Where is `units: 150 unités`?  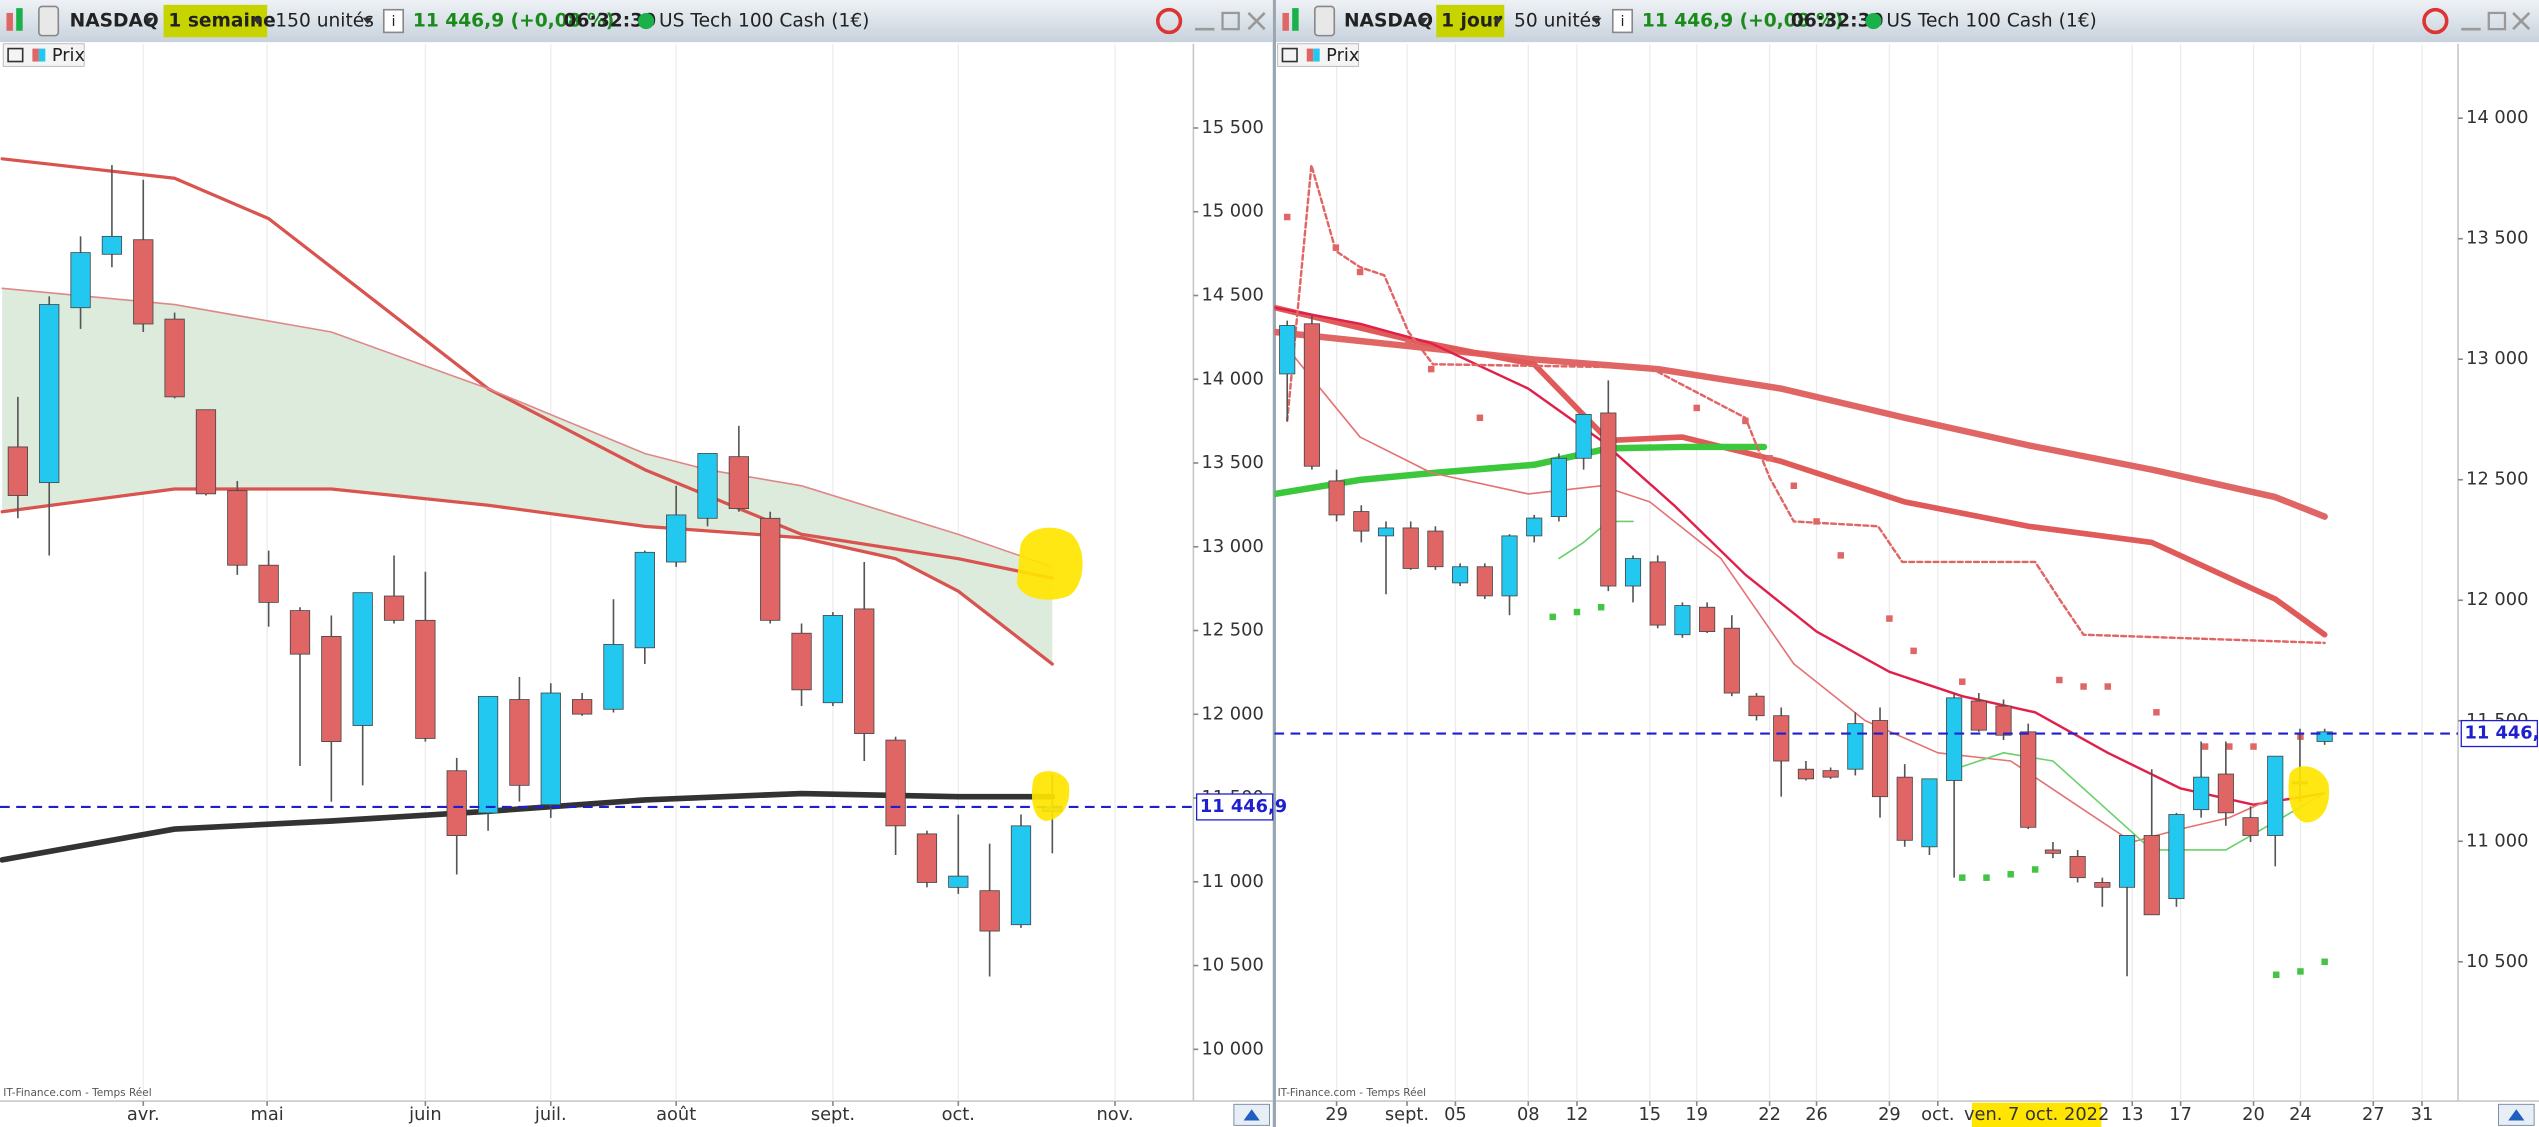 units: 150 unités is located at coordinates (324, 21).